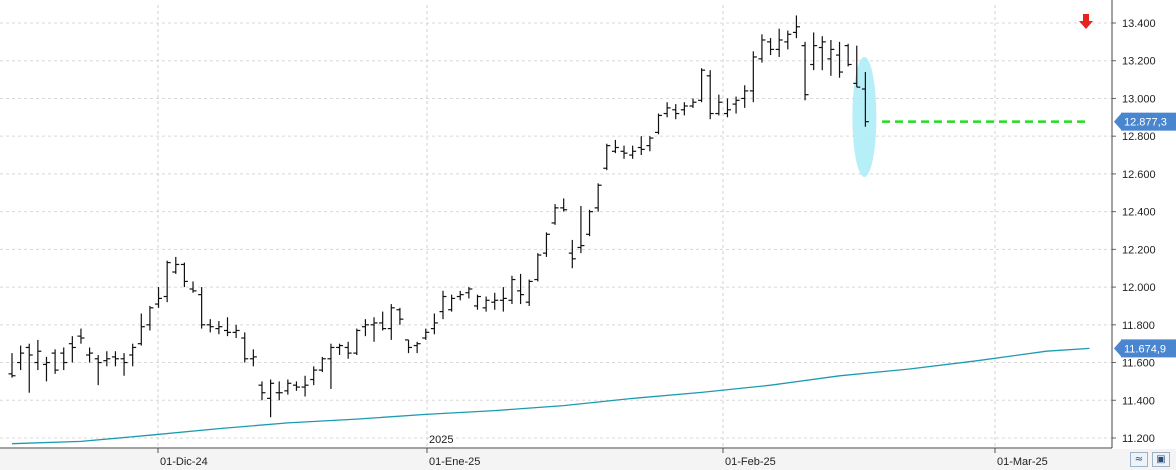 The image size is (1176, 470). I want to click on x-tick-label: 01-Dic-24, so click(184, 462).